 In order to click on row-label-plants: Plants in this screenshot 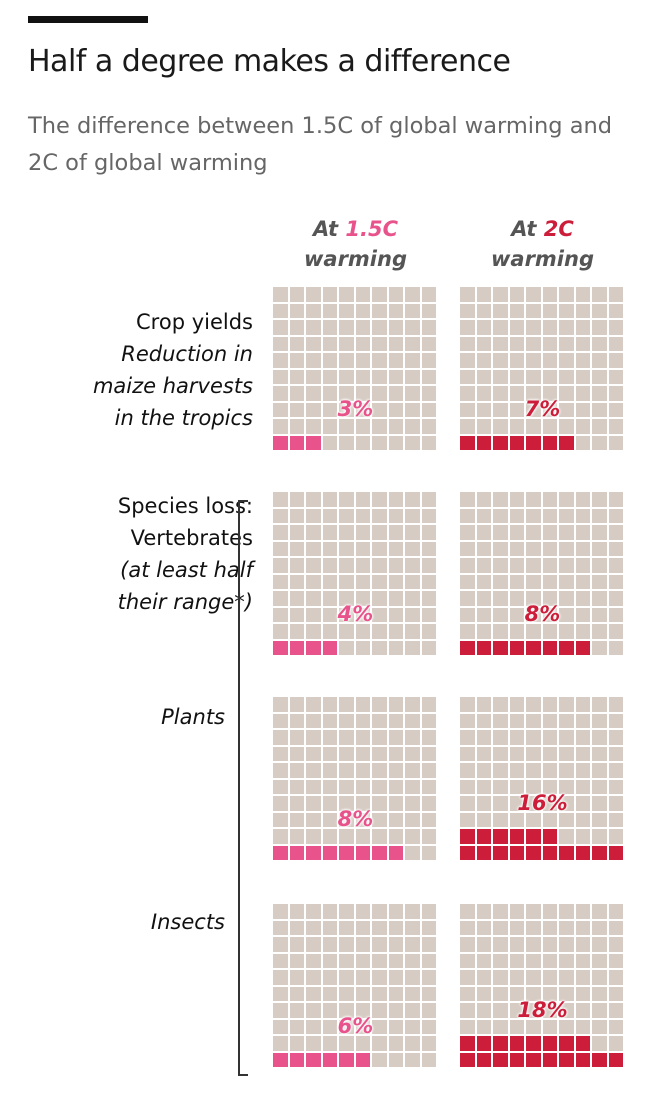, I will do `click(193, 717)`.